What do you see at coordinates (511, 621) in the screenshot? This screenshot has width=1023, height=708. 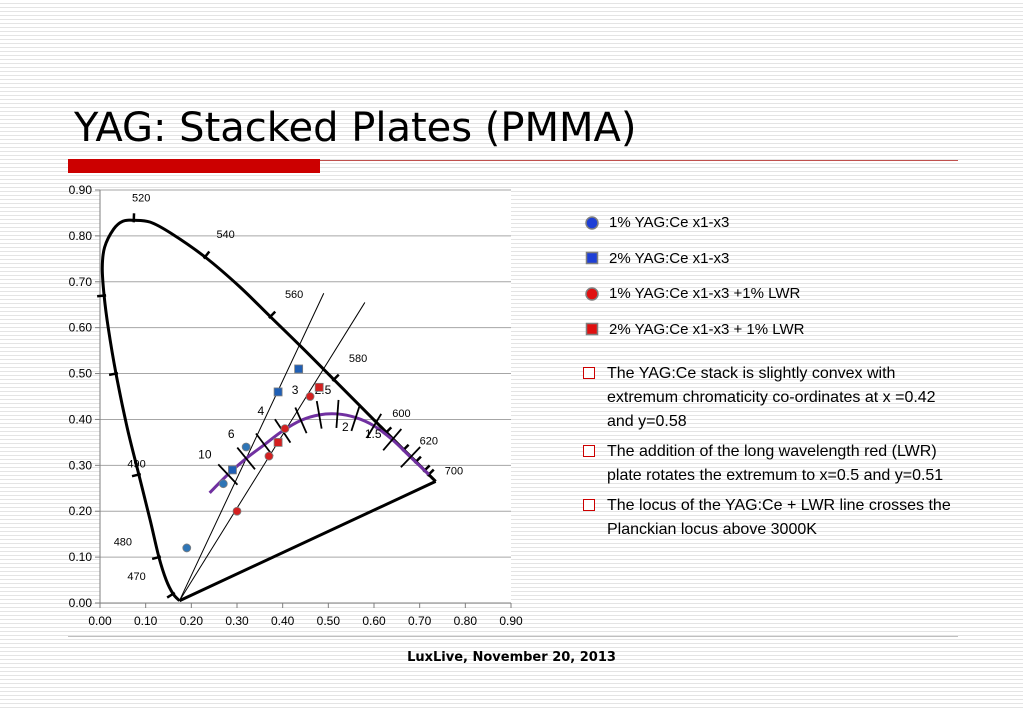 I see `x-tick-label: 0.90` at bounding box center [511, 621].